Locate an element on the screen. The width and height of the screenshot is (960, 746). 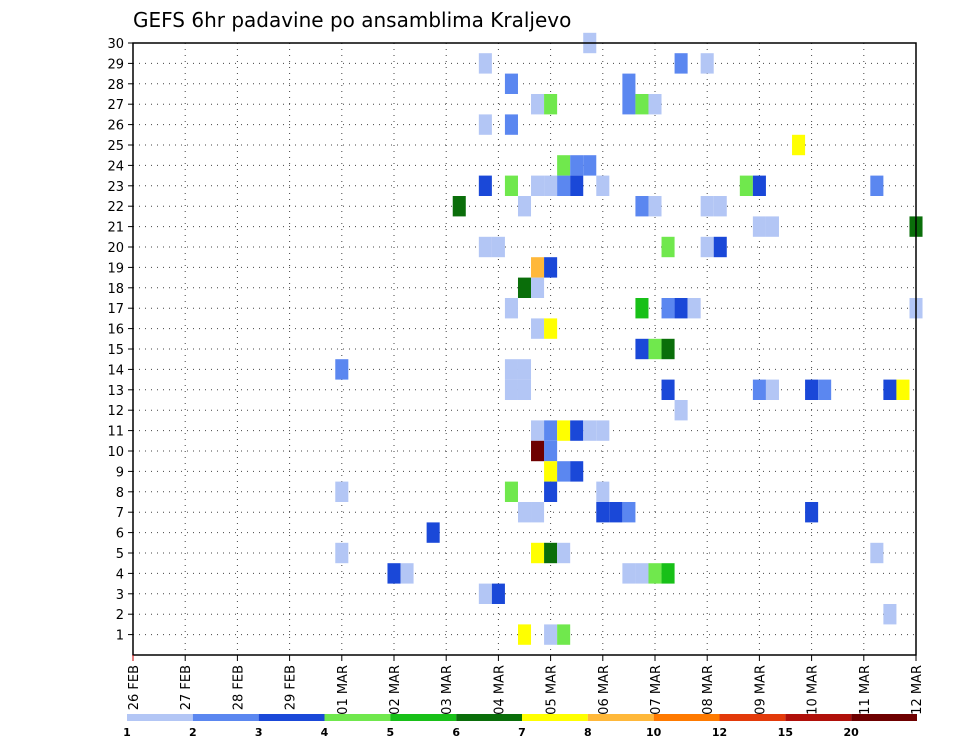
x-tick-label: 28 FEB is located at coordinates (238, 687).